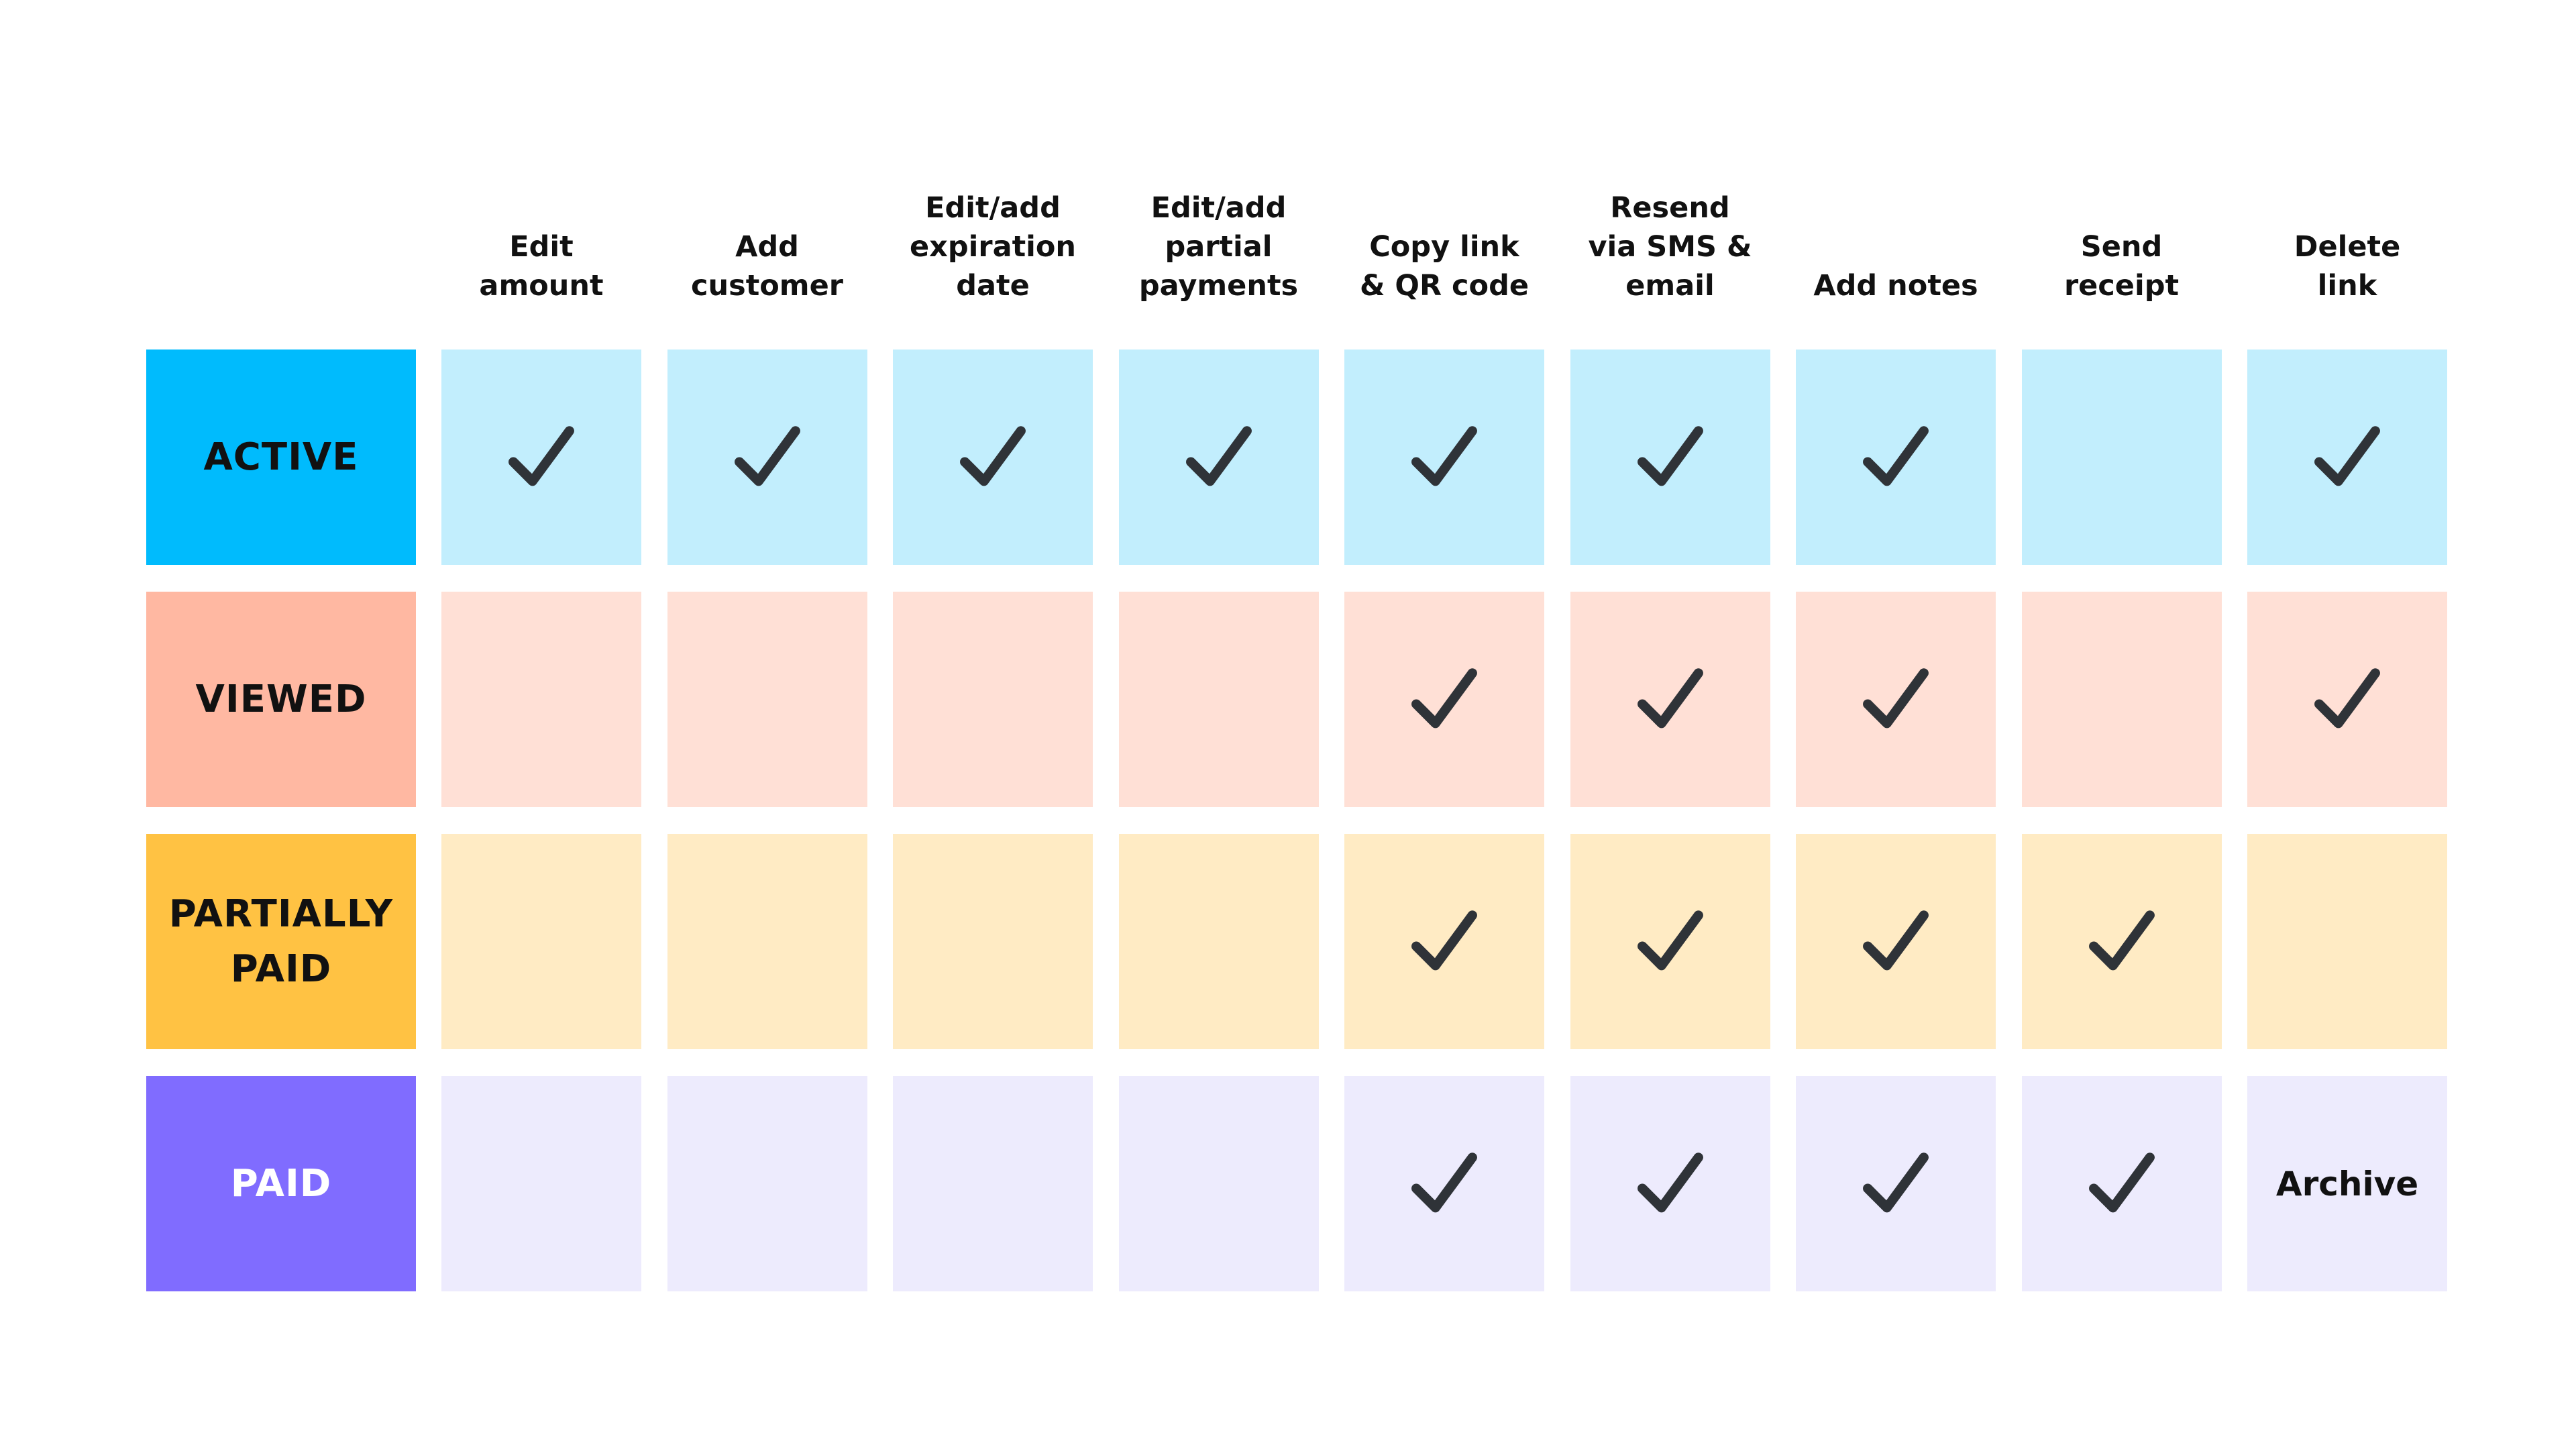  I want to click on cell-partially-paid-resend, so click(1670, 941).